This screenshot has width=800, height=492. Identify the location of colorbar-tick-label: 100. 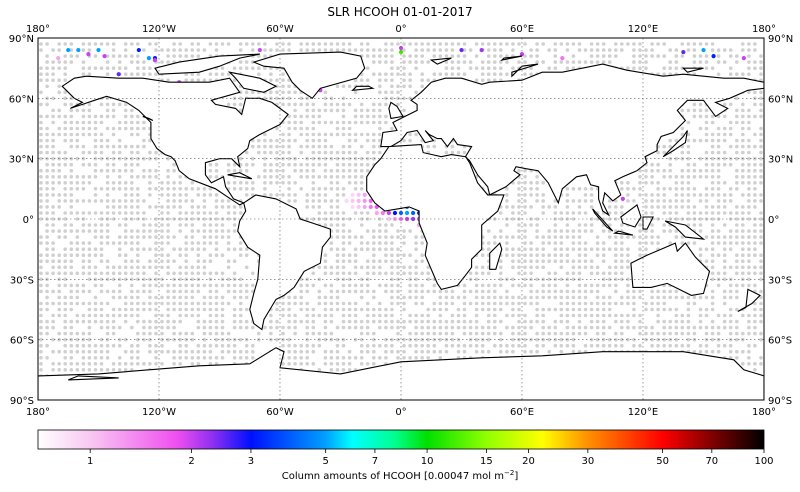
(763, 461).